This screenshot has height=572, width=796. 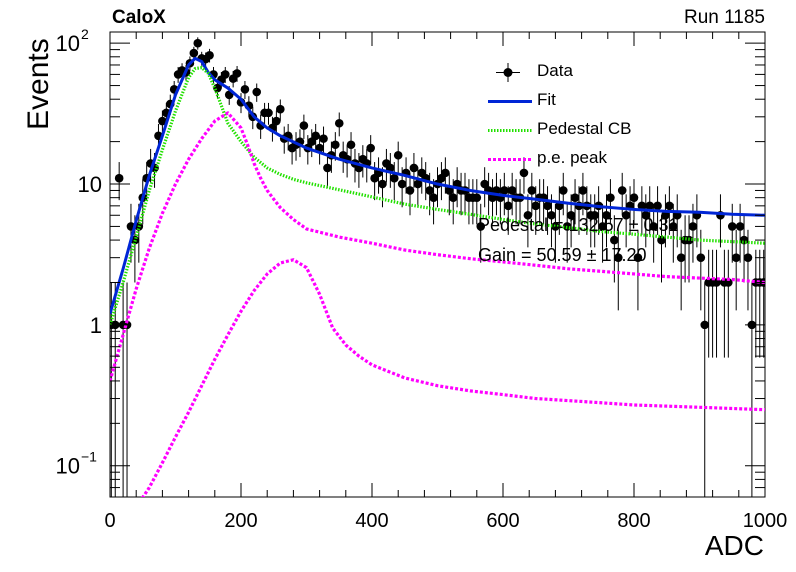 What do you see at coordinates (510, 101) in the screenshot?
I see `legend-line-fit` at bounding box center [510, 101].